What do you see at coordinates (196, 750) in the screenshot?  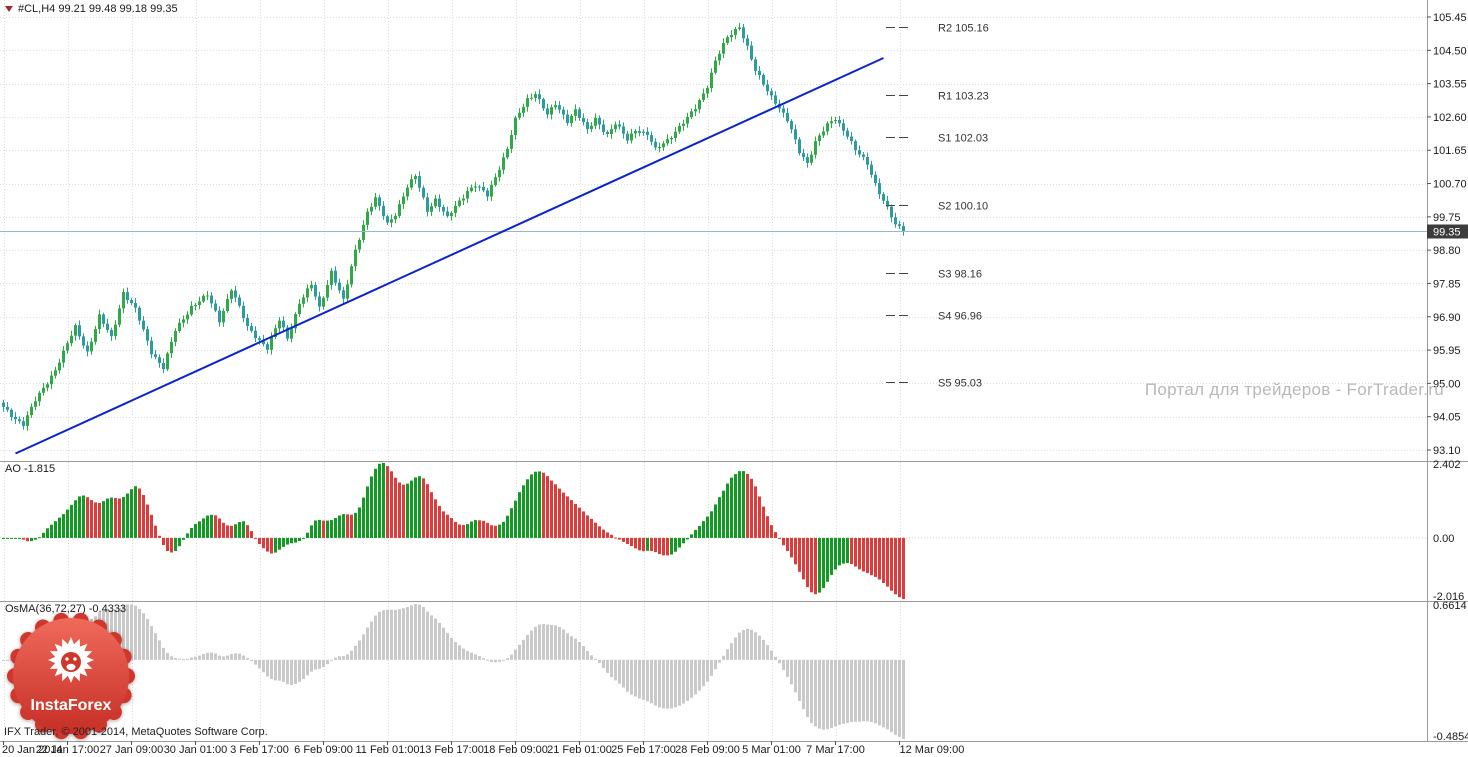 I see `time-axis-label: 30 Jan 01:00` at bounding box center [196, 750].